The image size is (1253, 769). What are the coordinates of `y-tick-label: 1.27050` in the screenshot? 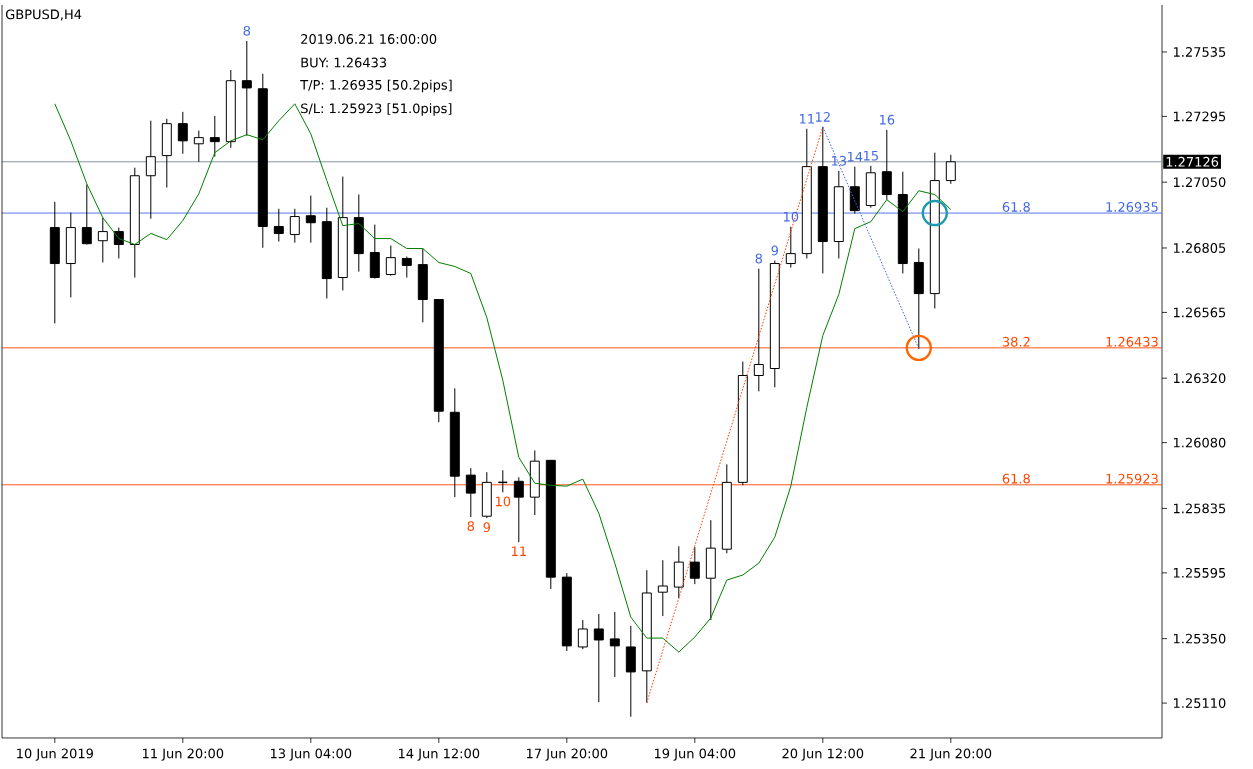 It's located at (1199, 182).